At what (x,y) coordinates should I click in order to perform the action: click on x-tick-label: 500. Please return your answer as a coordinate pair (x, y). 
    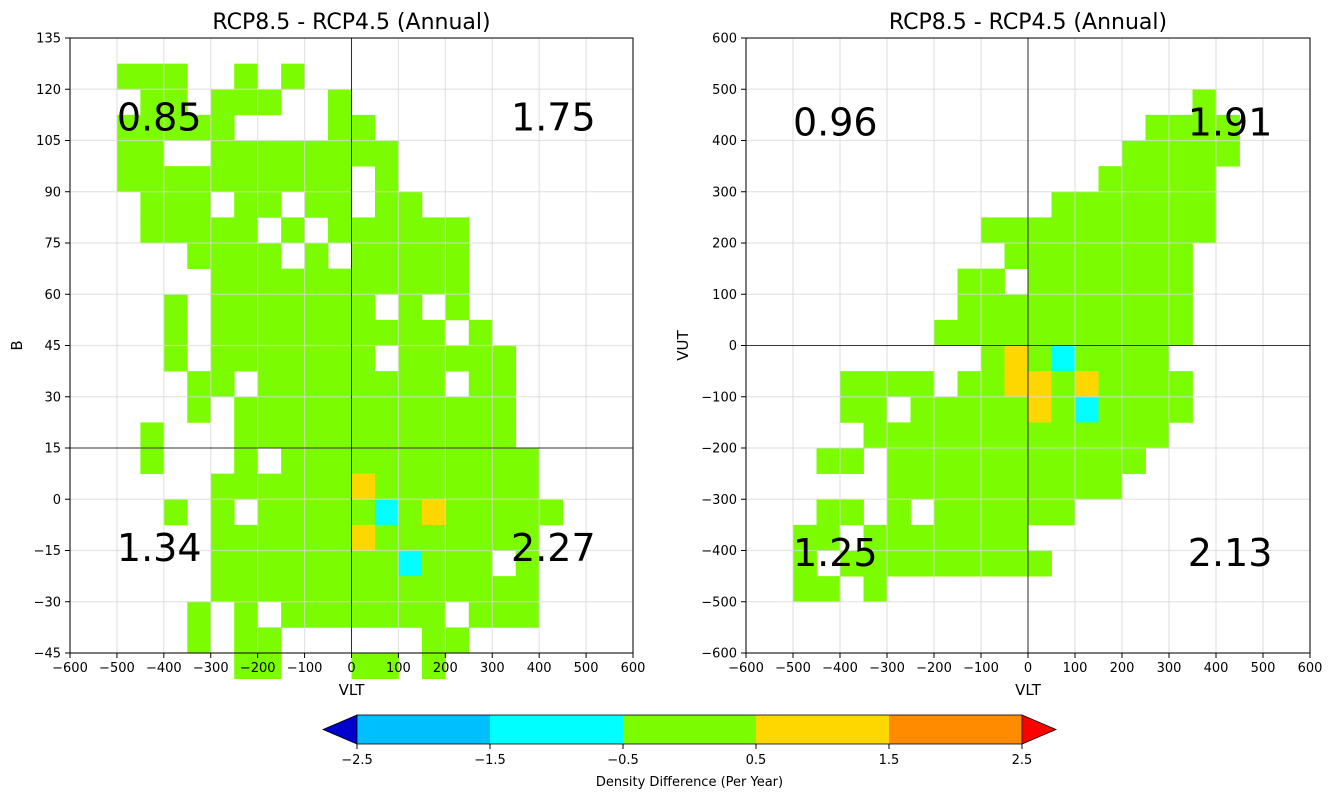
    Looking at the image, I should click on (586, 668).